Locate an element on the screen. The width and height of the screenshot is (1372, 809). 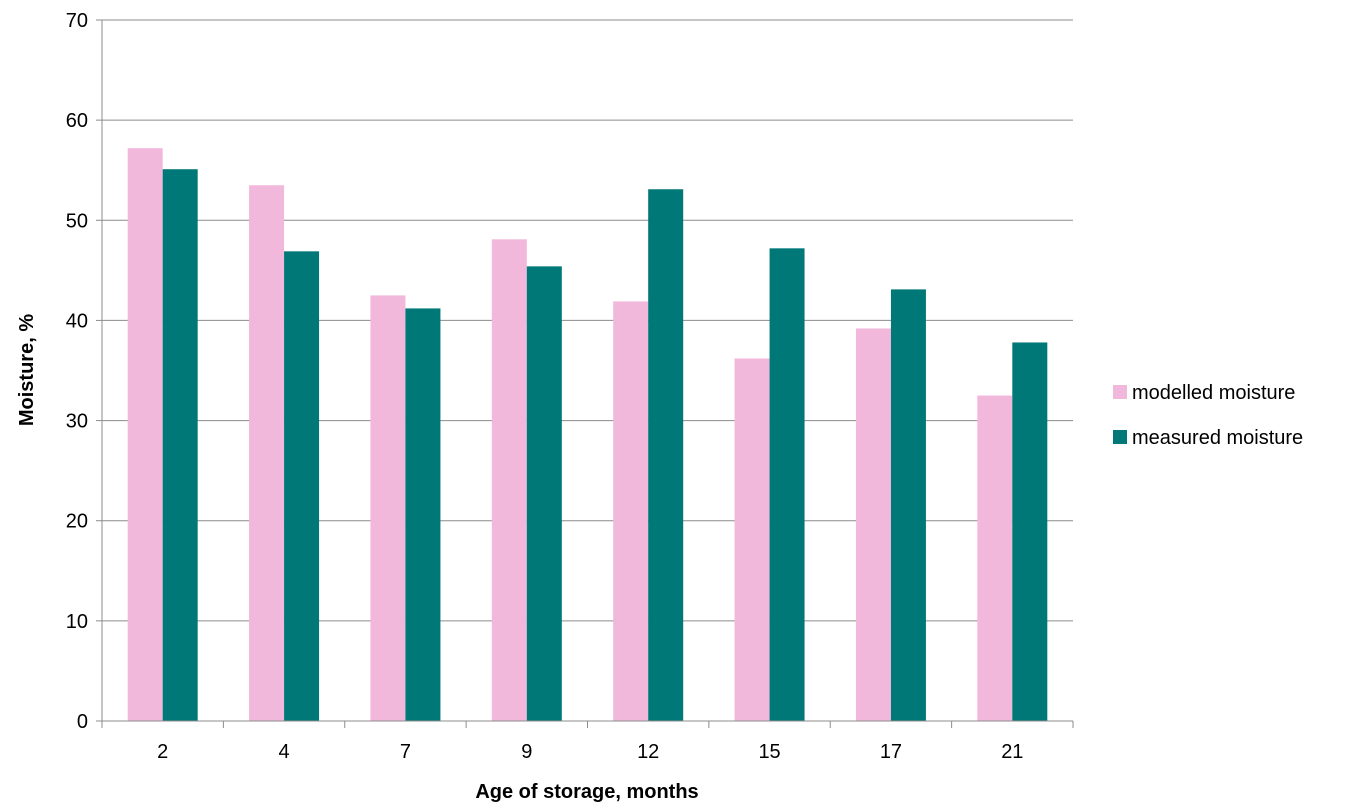
y-tick-label: 0 is located at coordinates (82, 722).